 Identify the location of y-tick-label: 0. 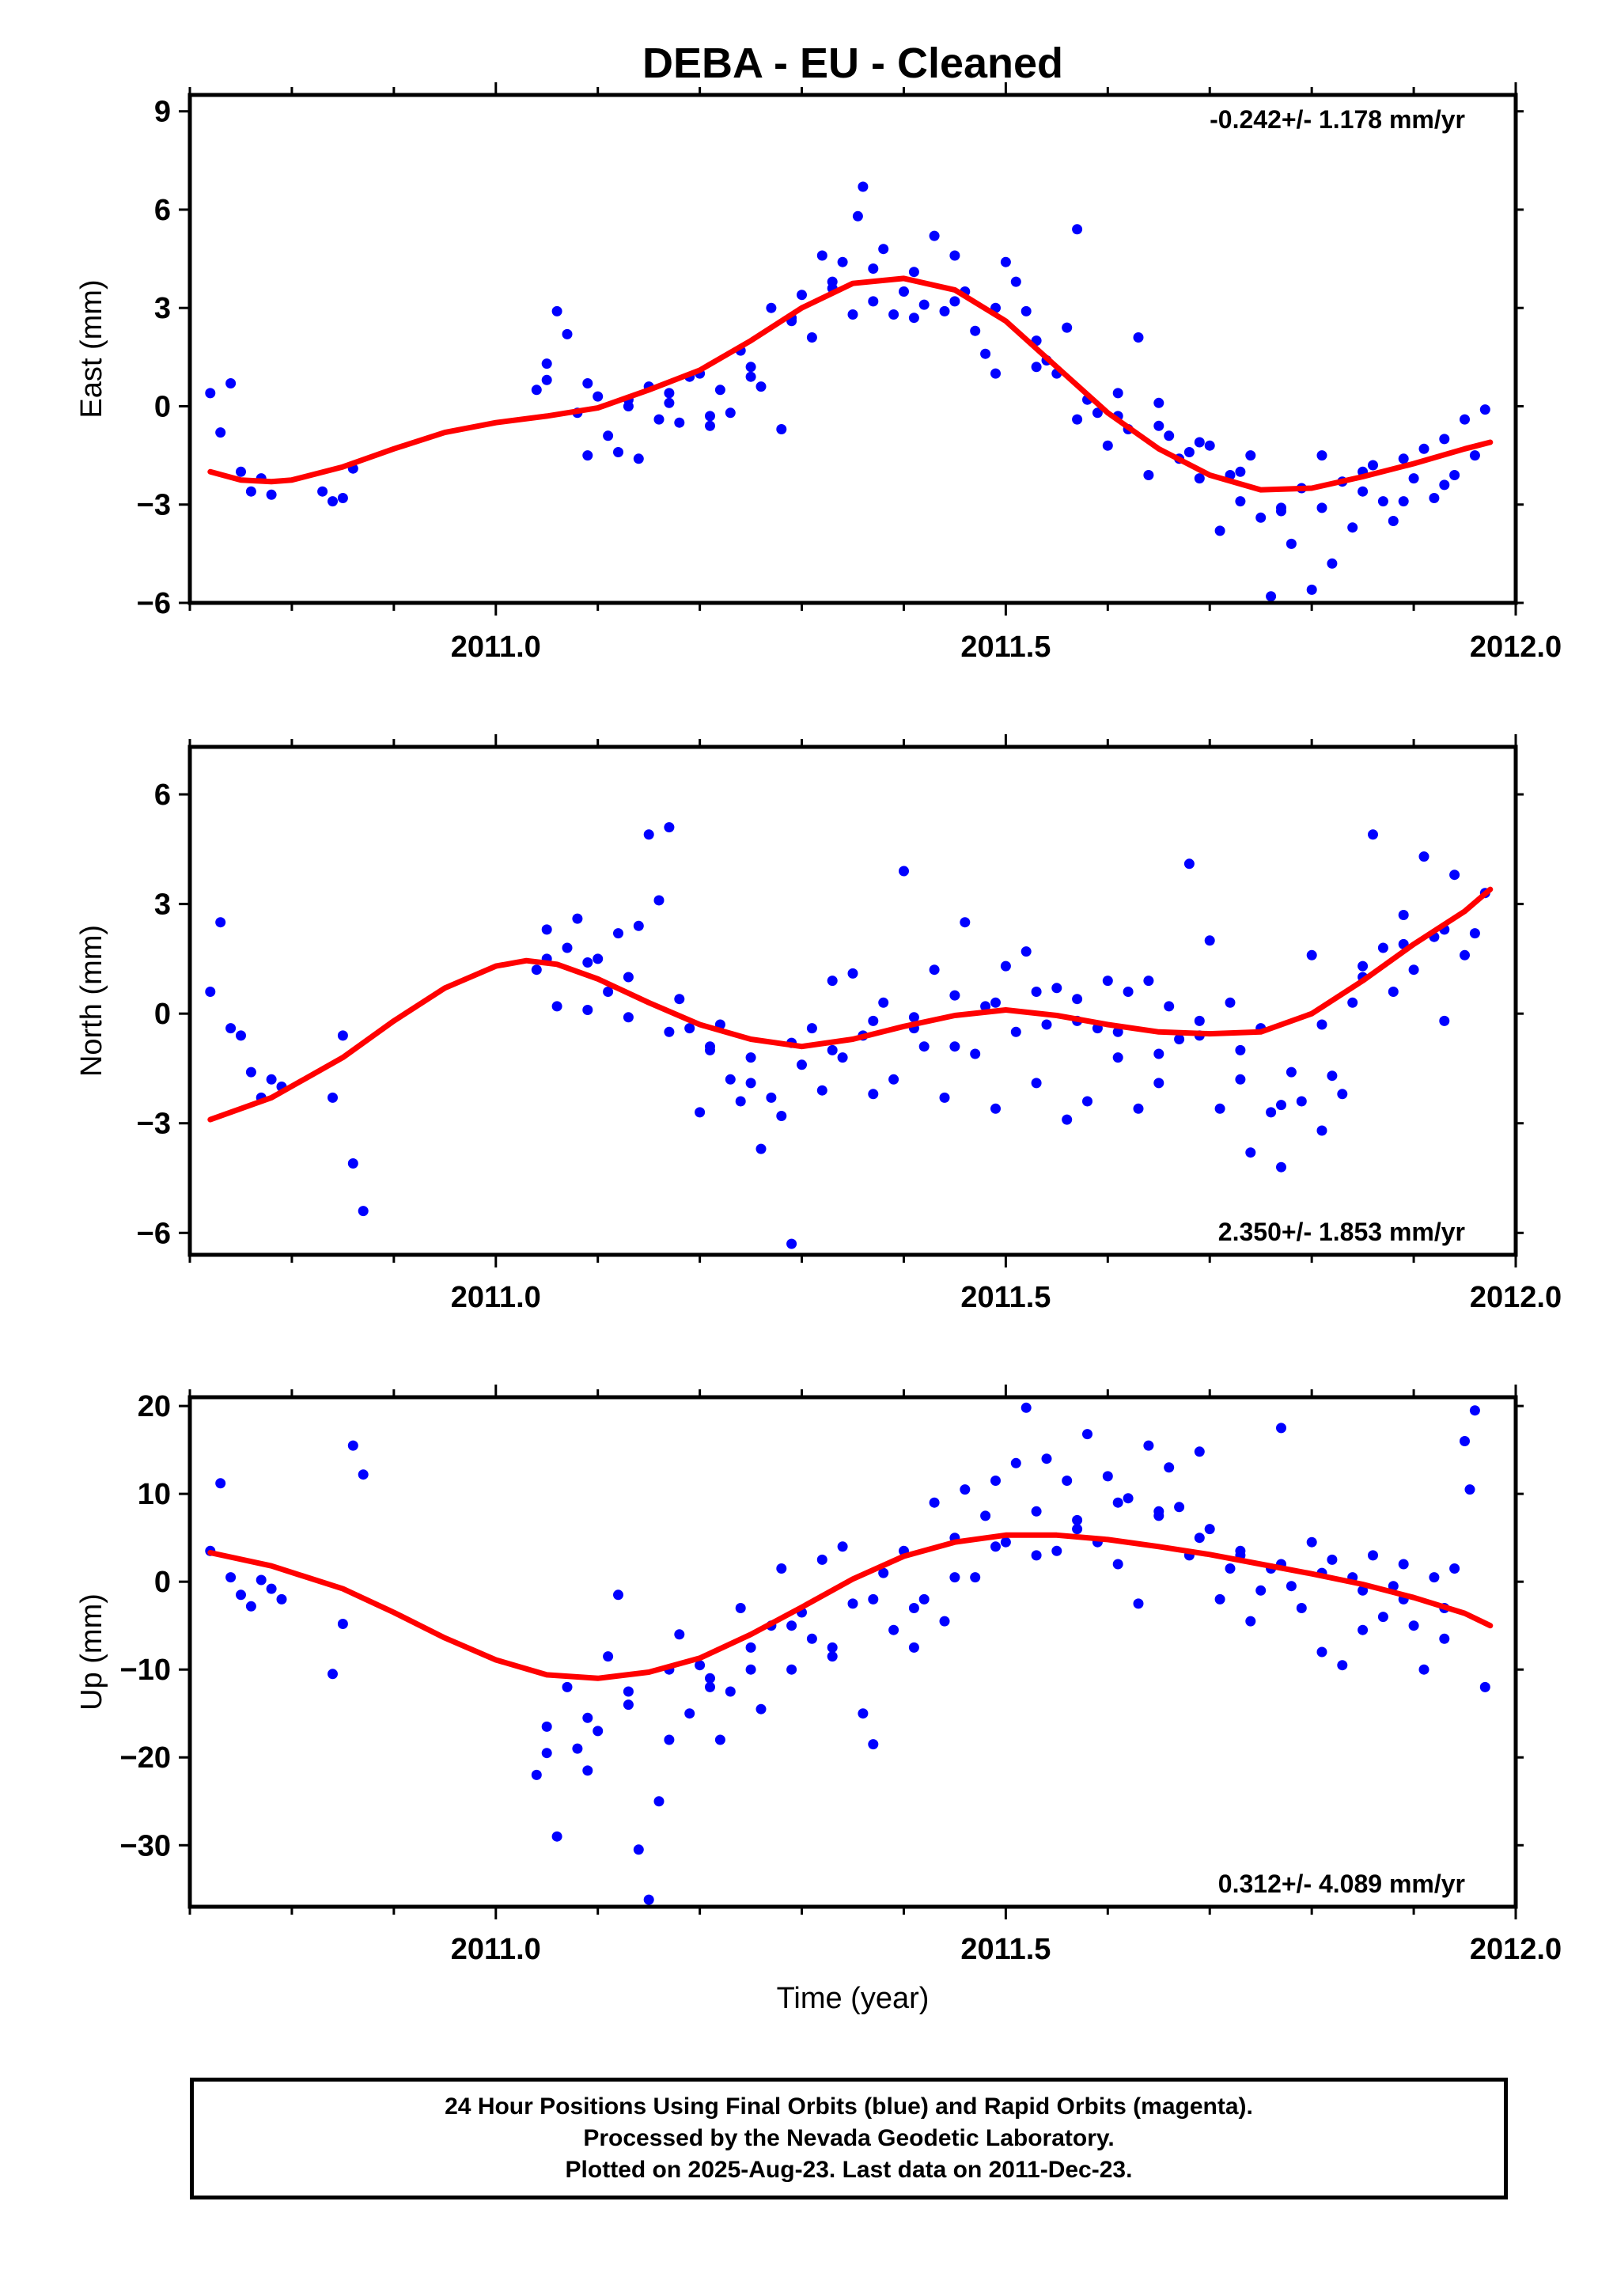
(162, 406).